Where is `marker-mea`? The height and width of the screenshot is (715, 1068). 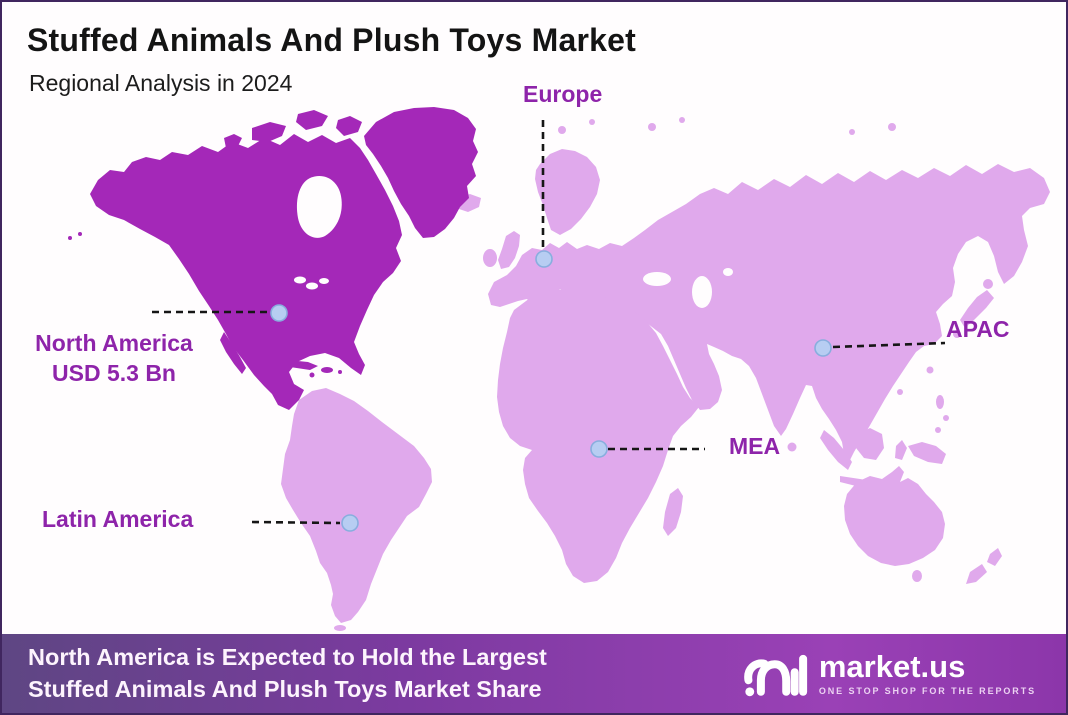 marker-mea is located at coordinates (599, 449).